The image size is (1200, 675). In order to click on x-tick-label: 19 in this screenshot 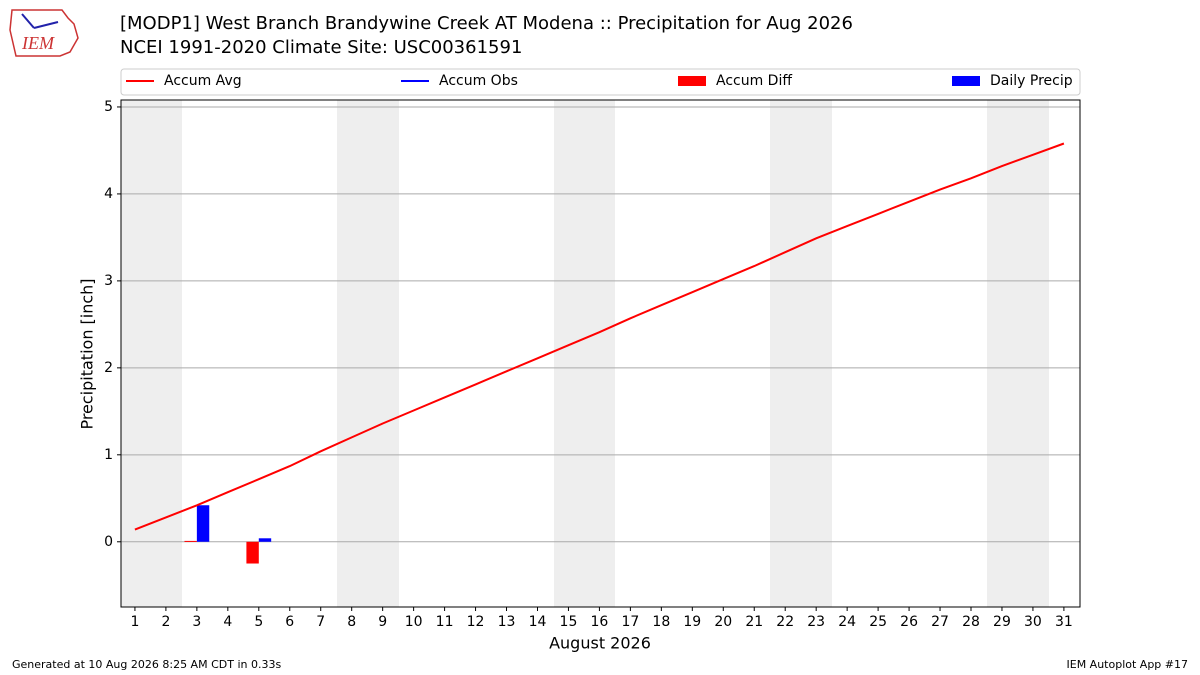, I will do `click(692, 622)`.